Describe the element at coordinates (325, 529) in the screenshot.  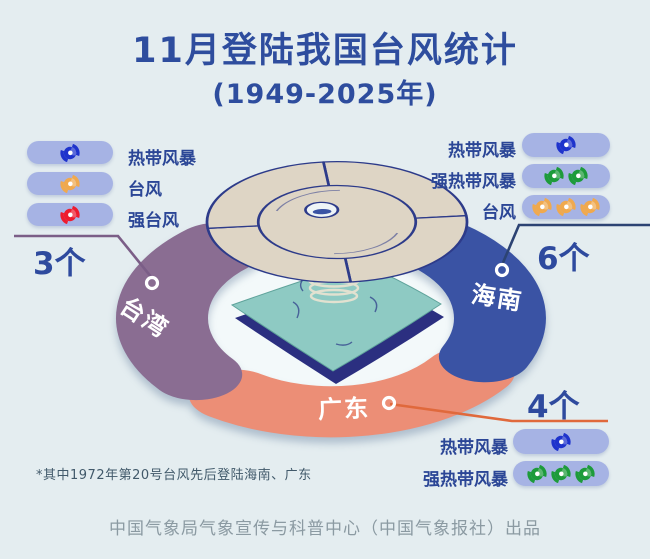
I see `credit-line: 中国气象局气象宣传与科普中心（中国气象报社）出品` at that location.